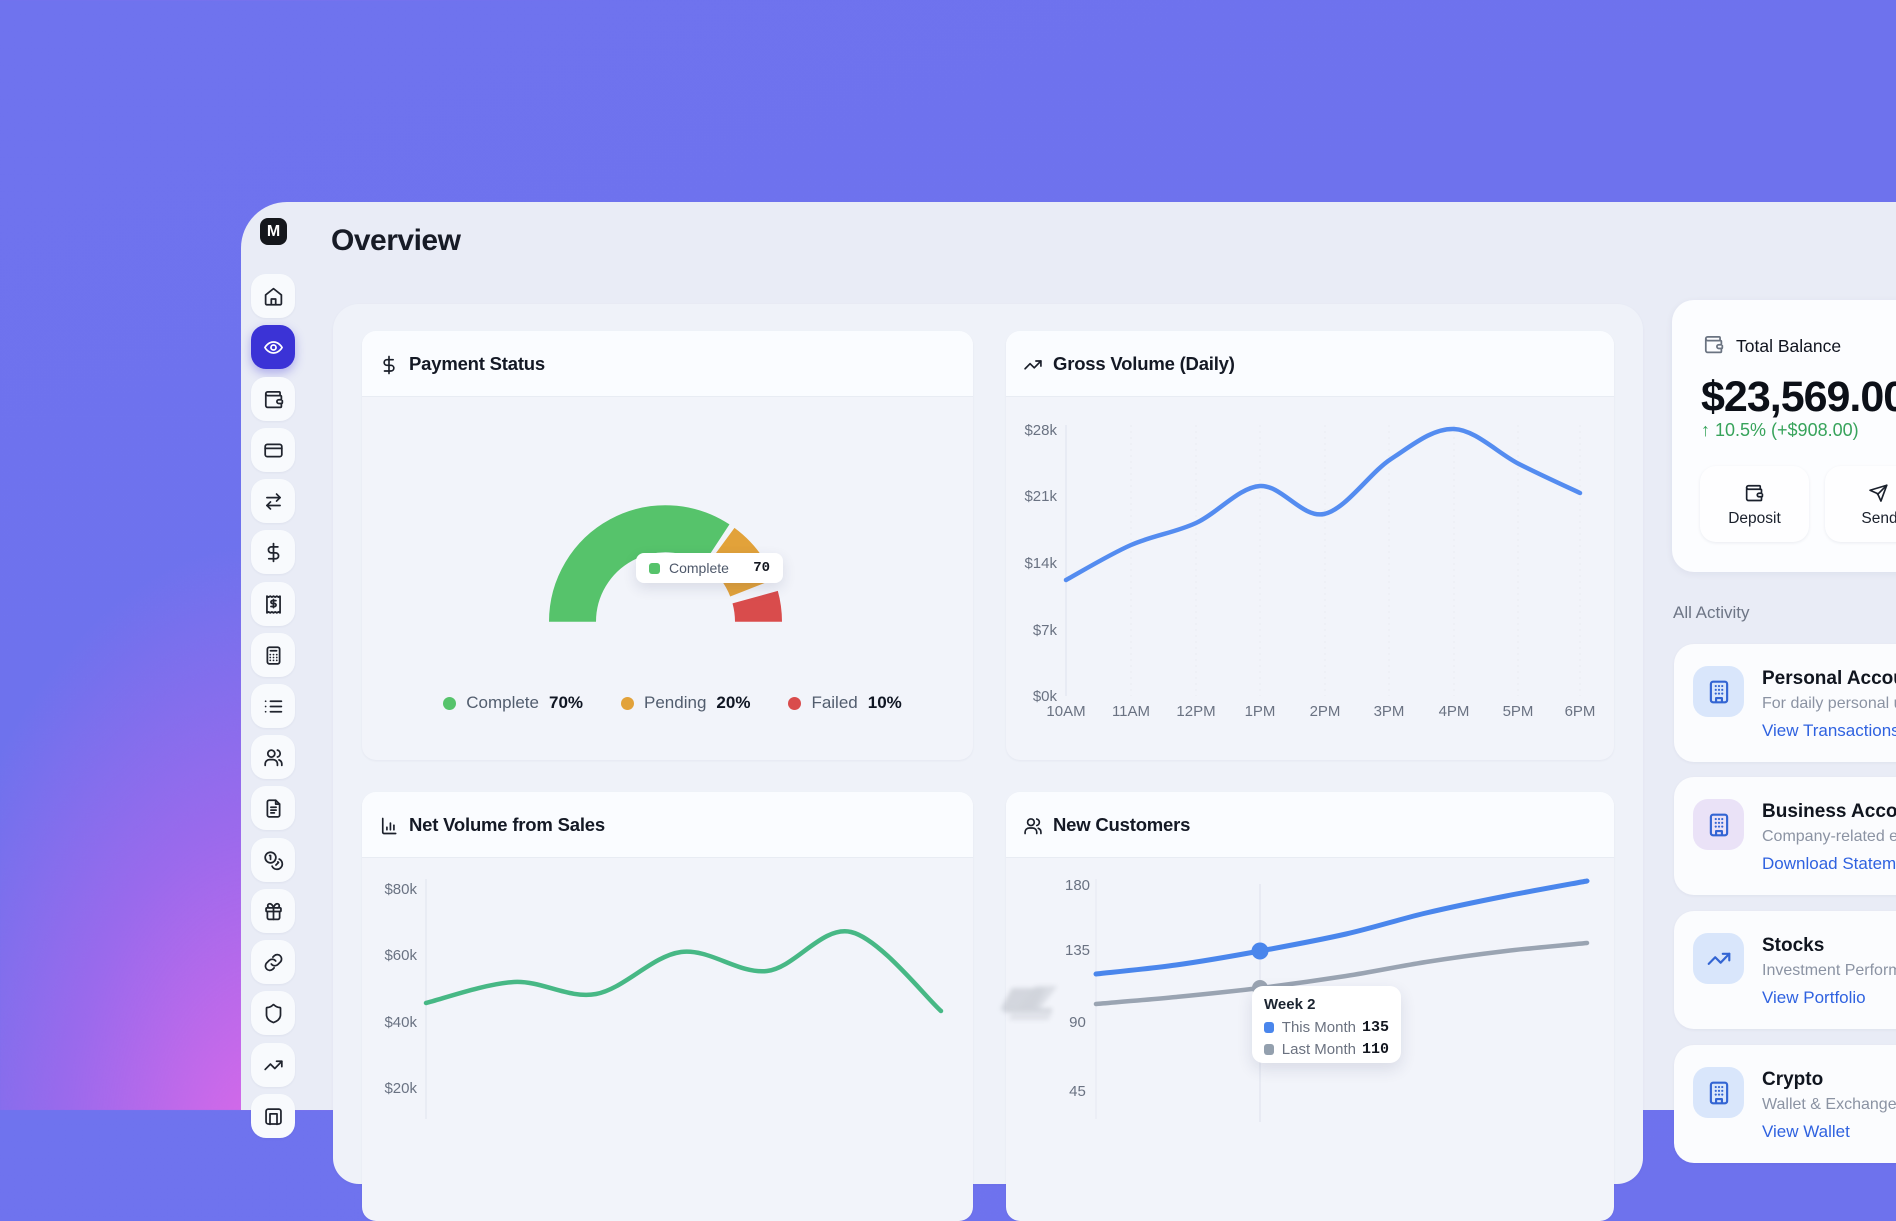 The height and width of the screenshot is (1221, 1896). What do you see at coordinates (1065, 711) in the screenshot?
I see `svg-text: 10AM` at bounding box center [1065, 711].